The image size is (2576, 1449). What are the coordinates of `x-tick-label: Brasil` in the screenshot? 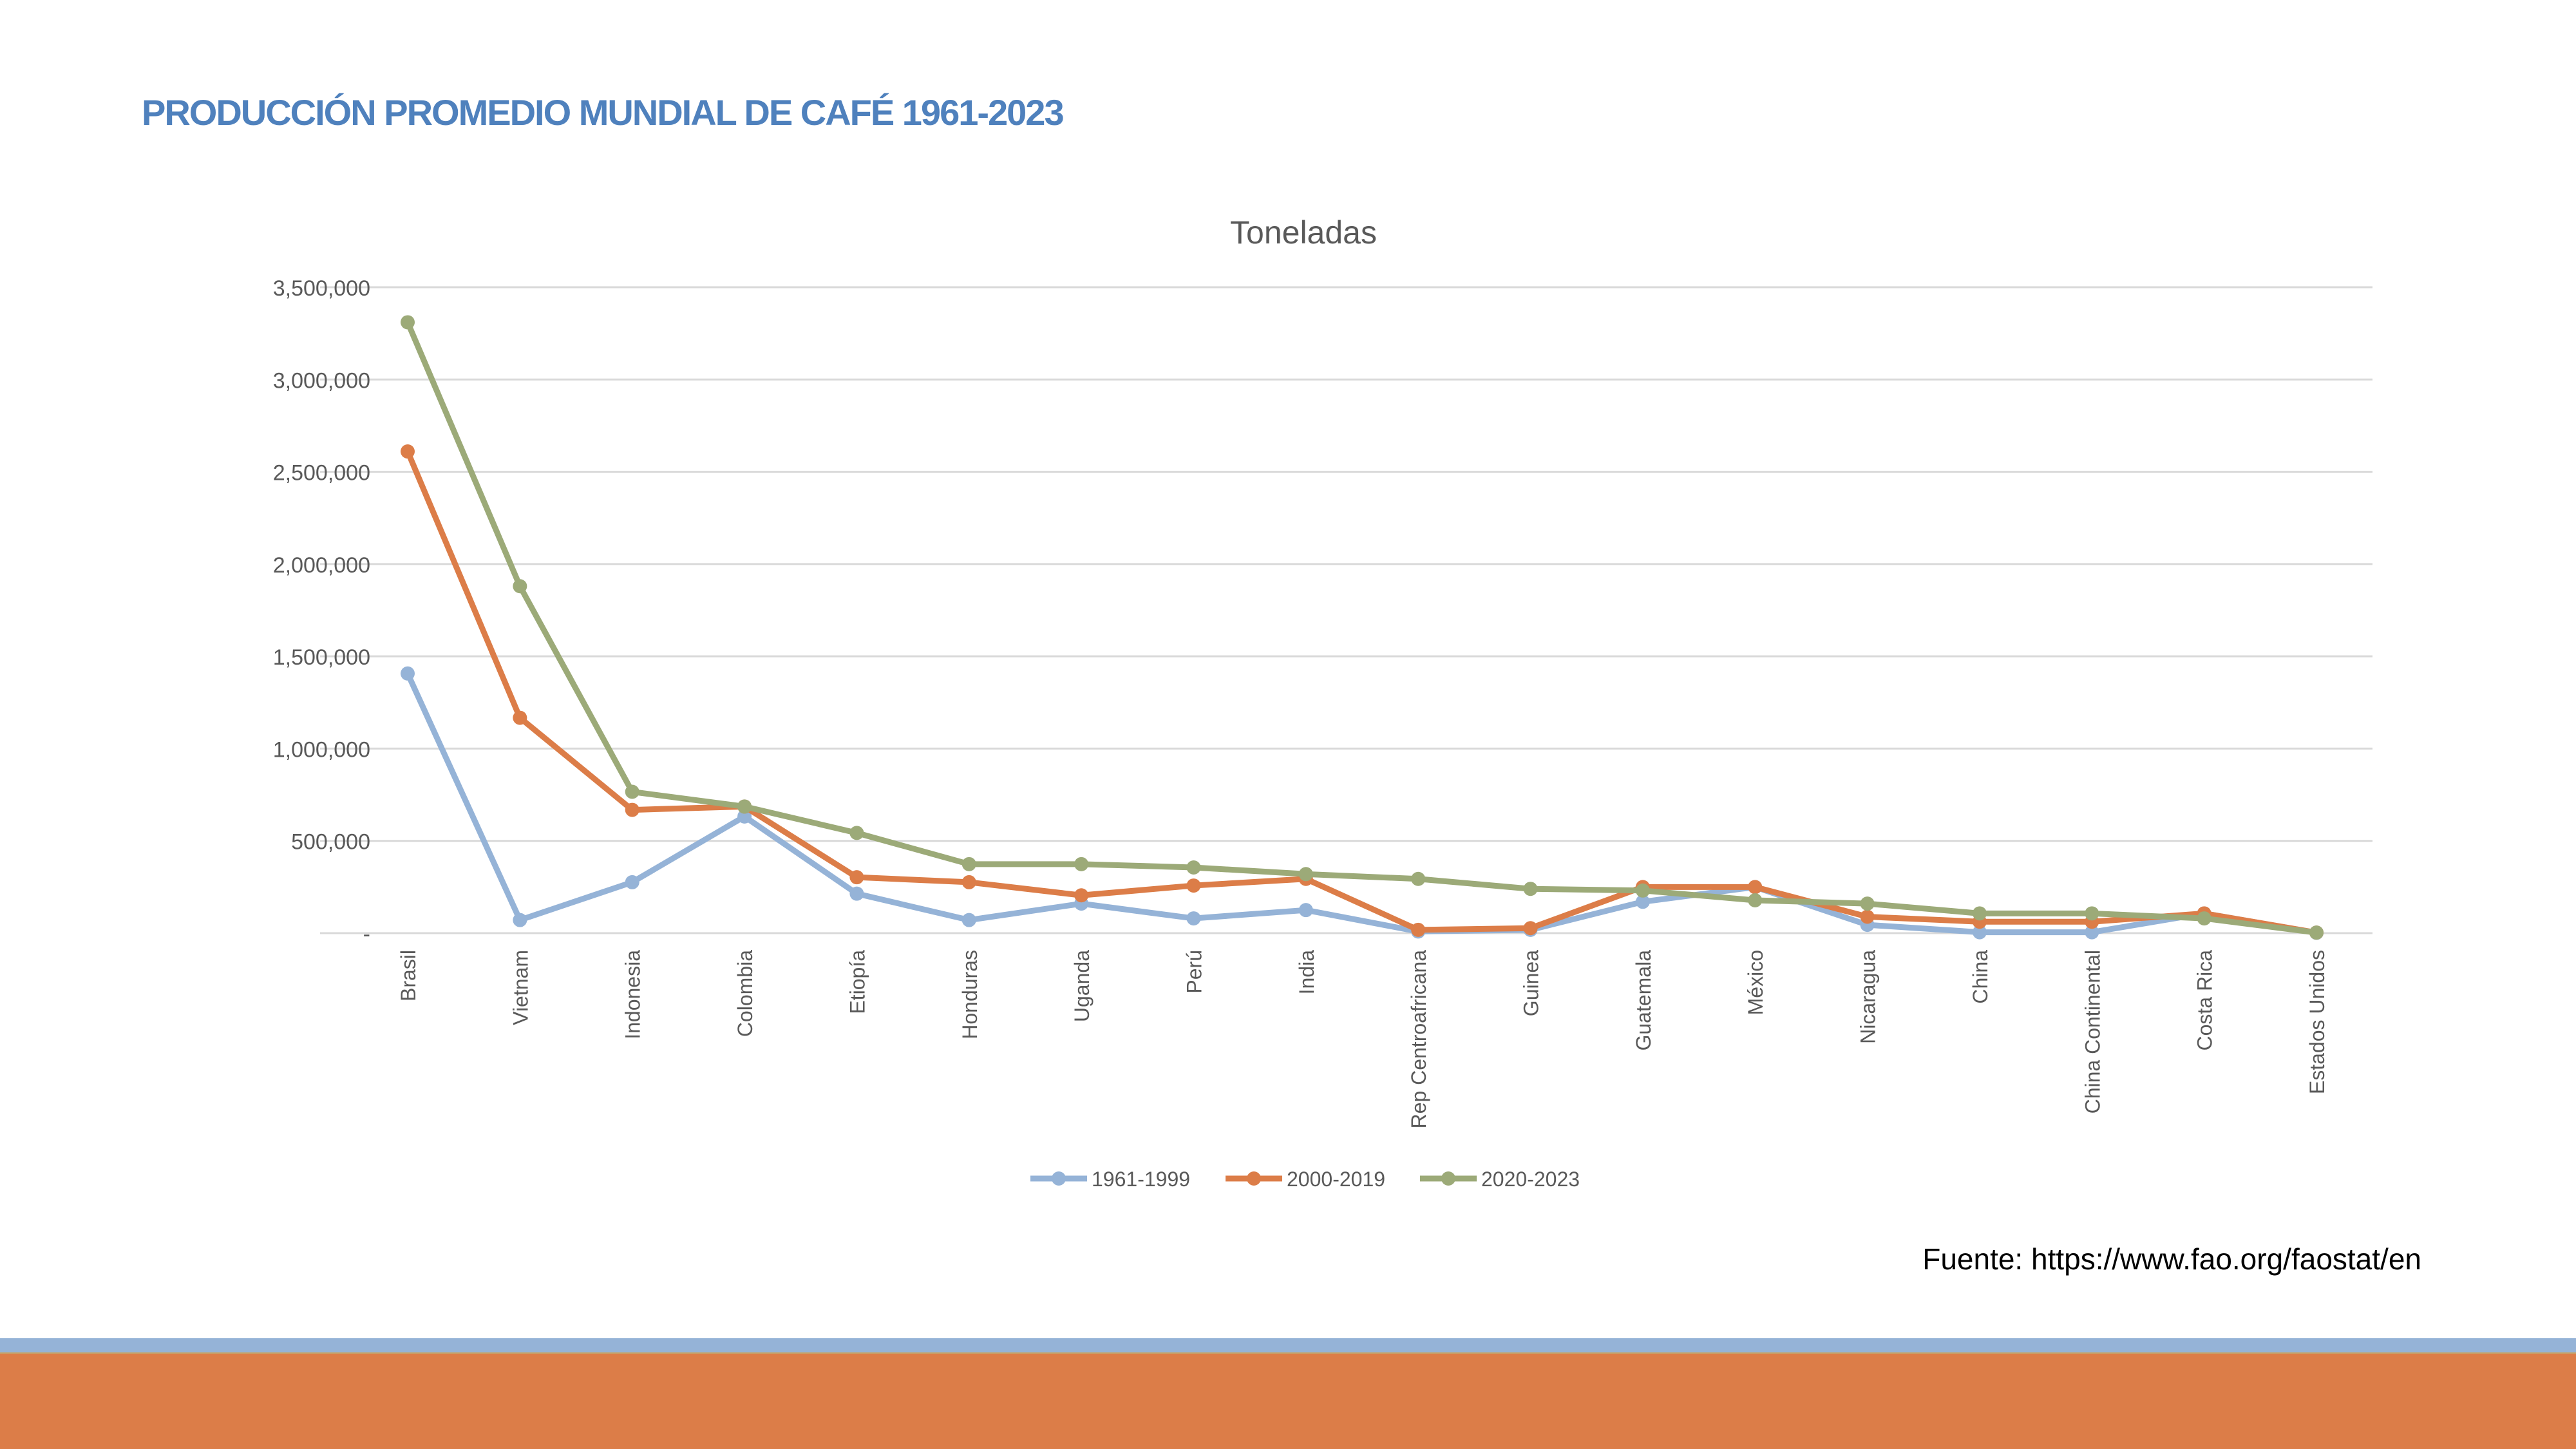 It's located at (409, 975).